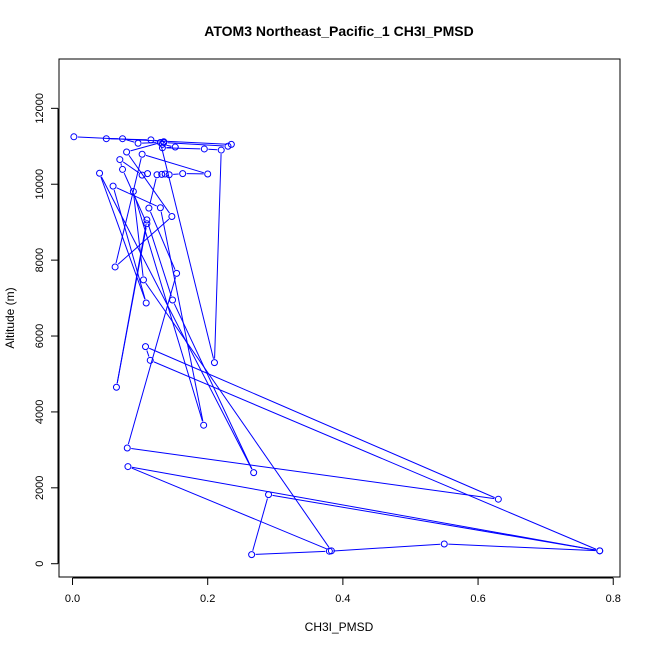 The width and height of the screenshot is (650, 650). What do you see at coordinates (72, 599) in the screenshot?
I see `x-tick-label: 0.0` at bounding box center [72, 599].